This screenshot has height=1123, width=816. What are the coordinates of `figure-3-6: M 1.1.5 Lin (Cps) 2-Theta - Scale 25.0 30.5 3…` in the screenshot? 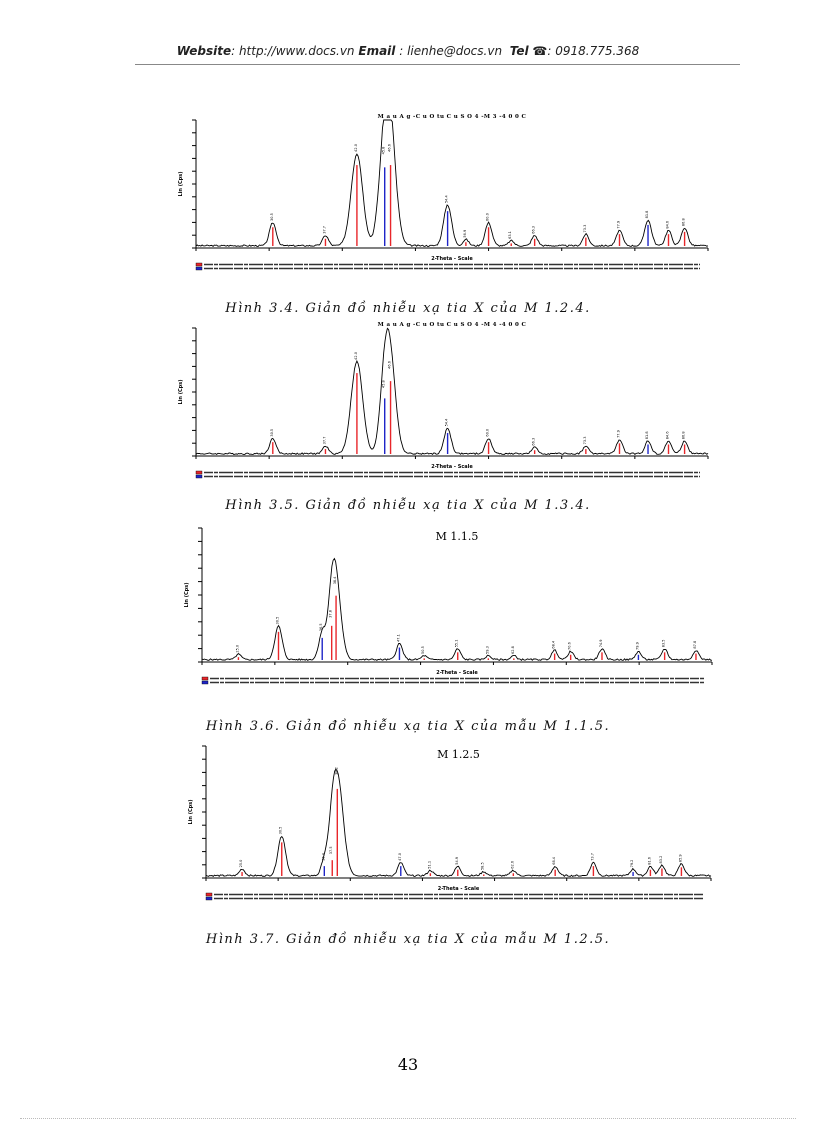 It's located at (444, 606).